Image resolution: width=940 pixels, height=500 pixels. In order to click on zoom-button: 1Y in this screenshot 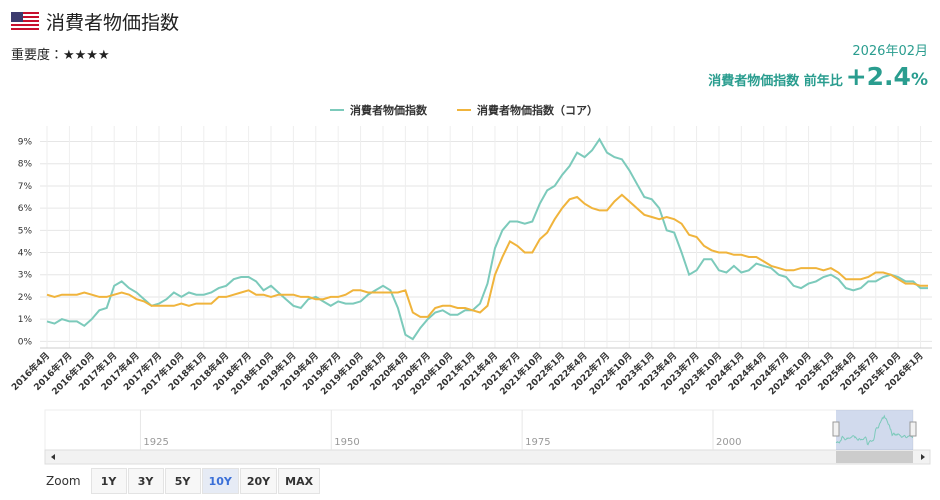, I will do `click(108, 481)`.